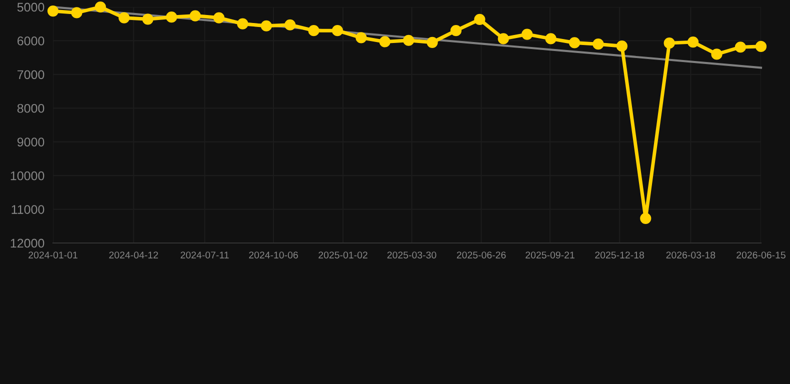 This screenshot has width=790, height=384. What do you see at coordinates (31, 75) in the screenshot?
I see `y-tick-label: 7000` at bounding box center [31, 75].